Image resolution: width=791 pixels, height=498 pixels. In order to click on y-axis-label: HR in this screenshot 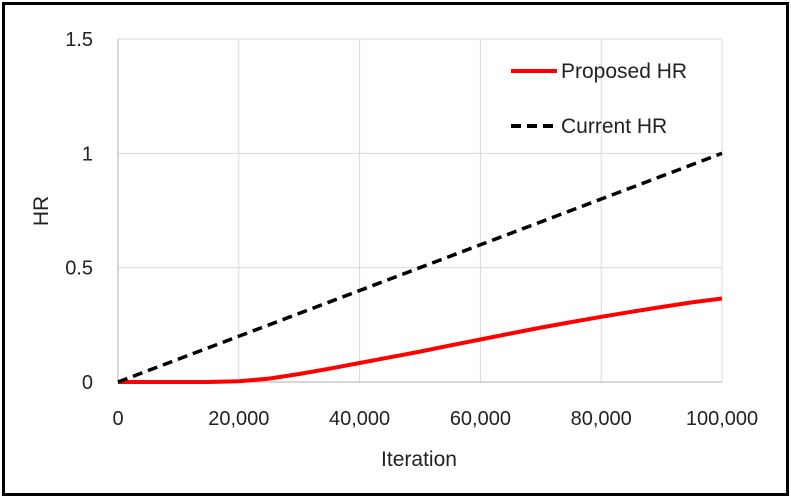, I will do `click(41, 211)`.